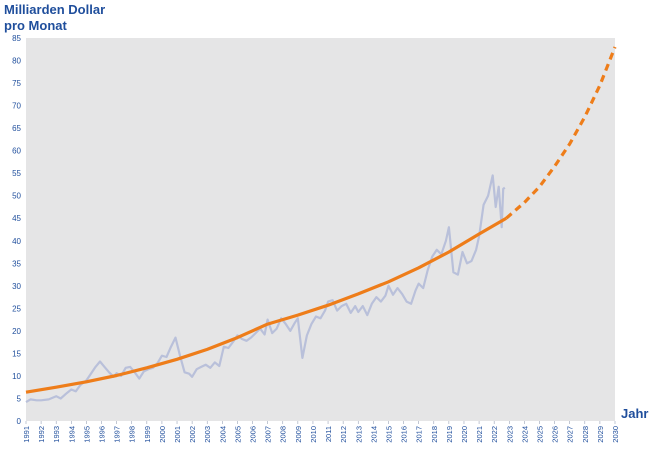 This screenshot has height=457, width=650. Describe the element at coordinates (147, 434) in the screenshot. I see `x-tick-label: 1999` at that location.